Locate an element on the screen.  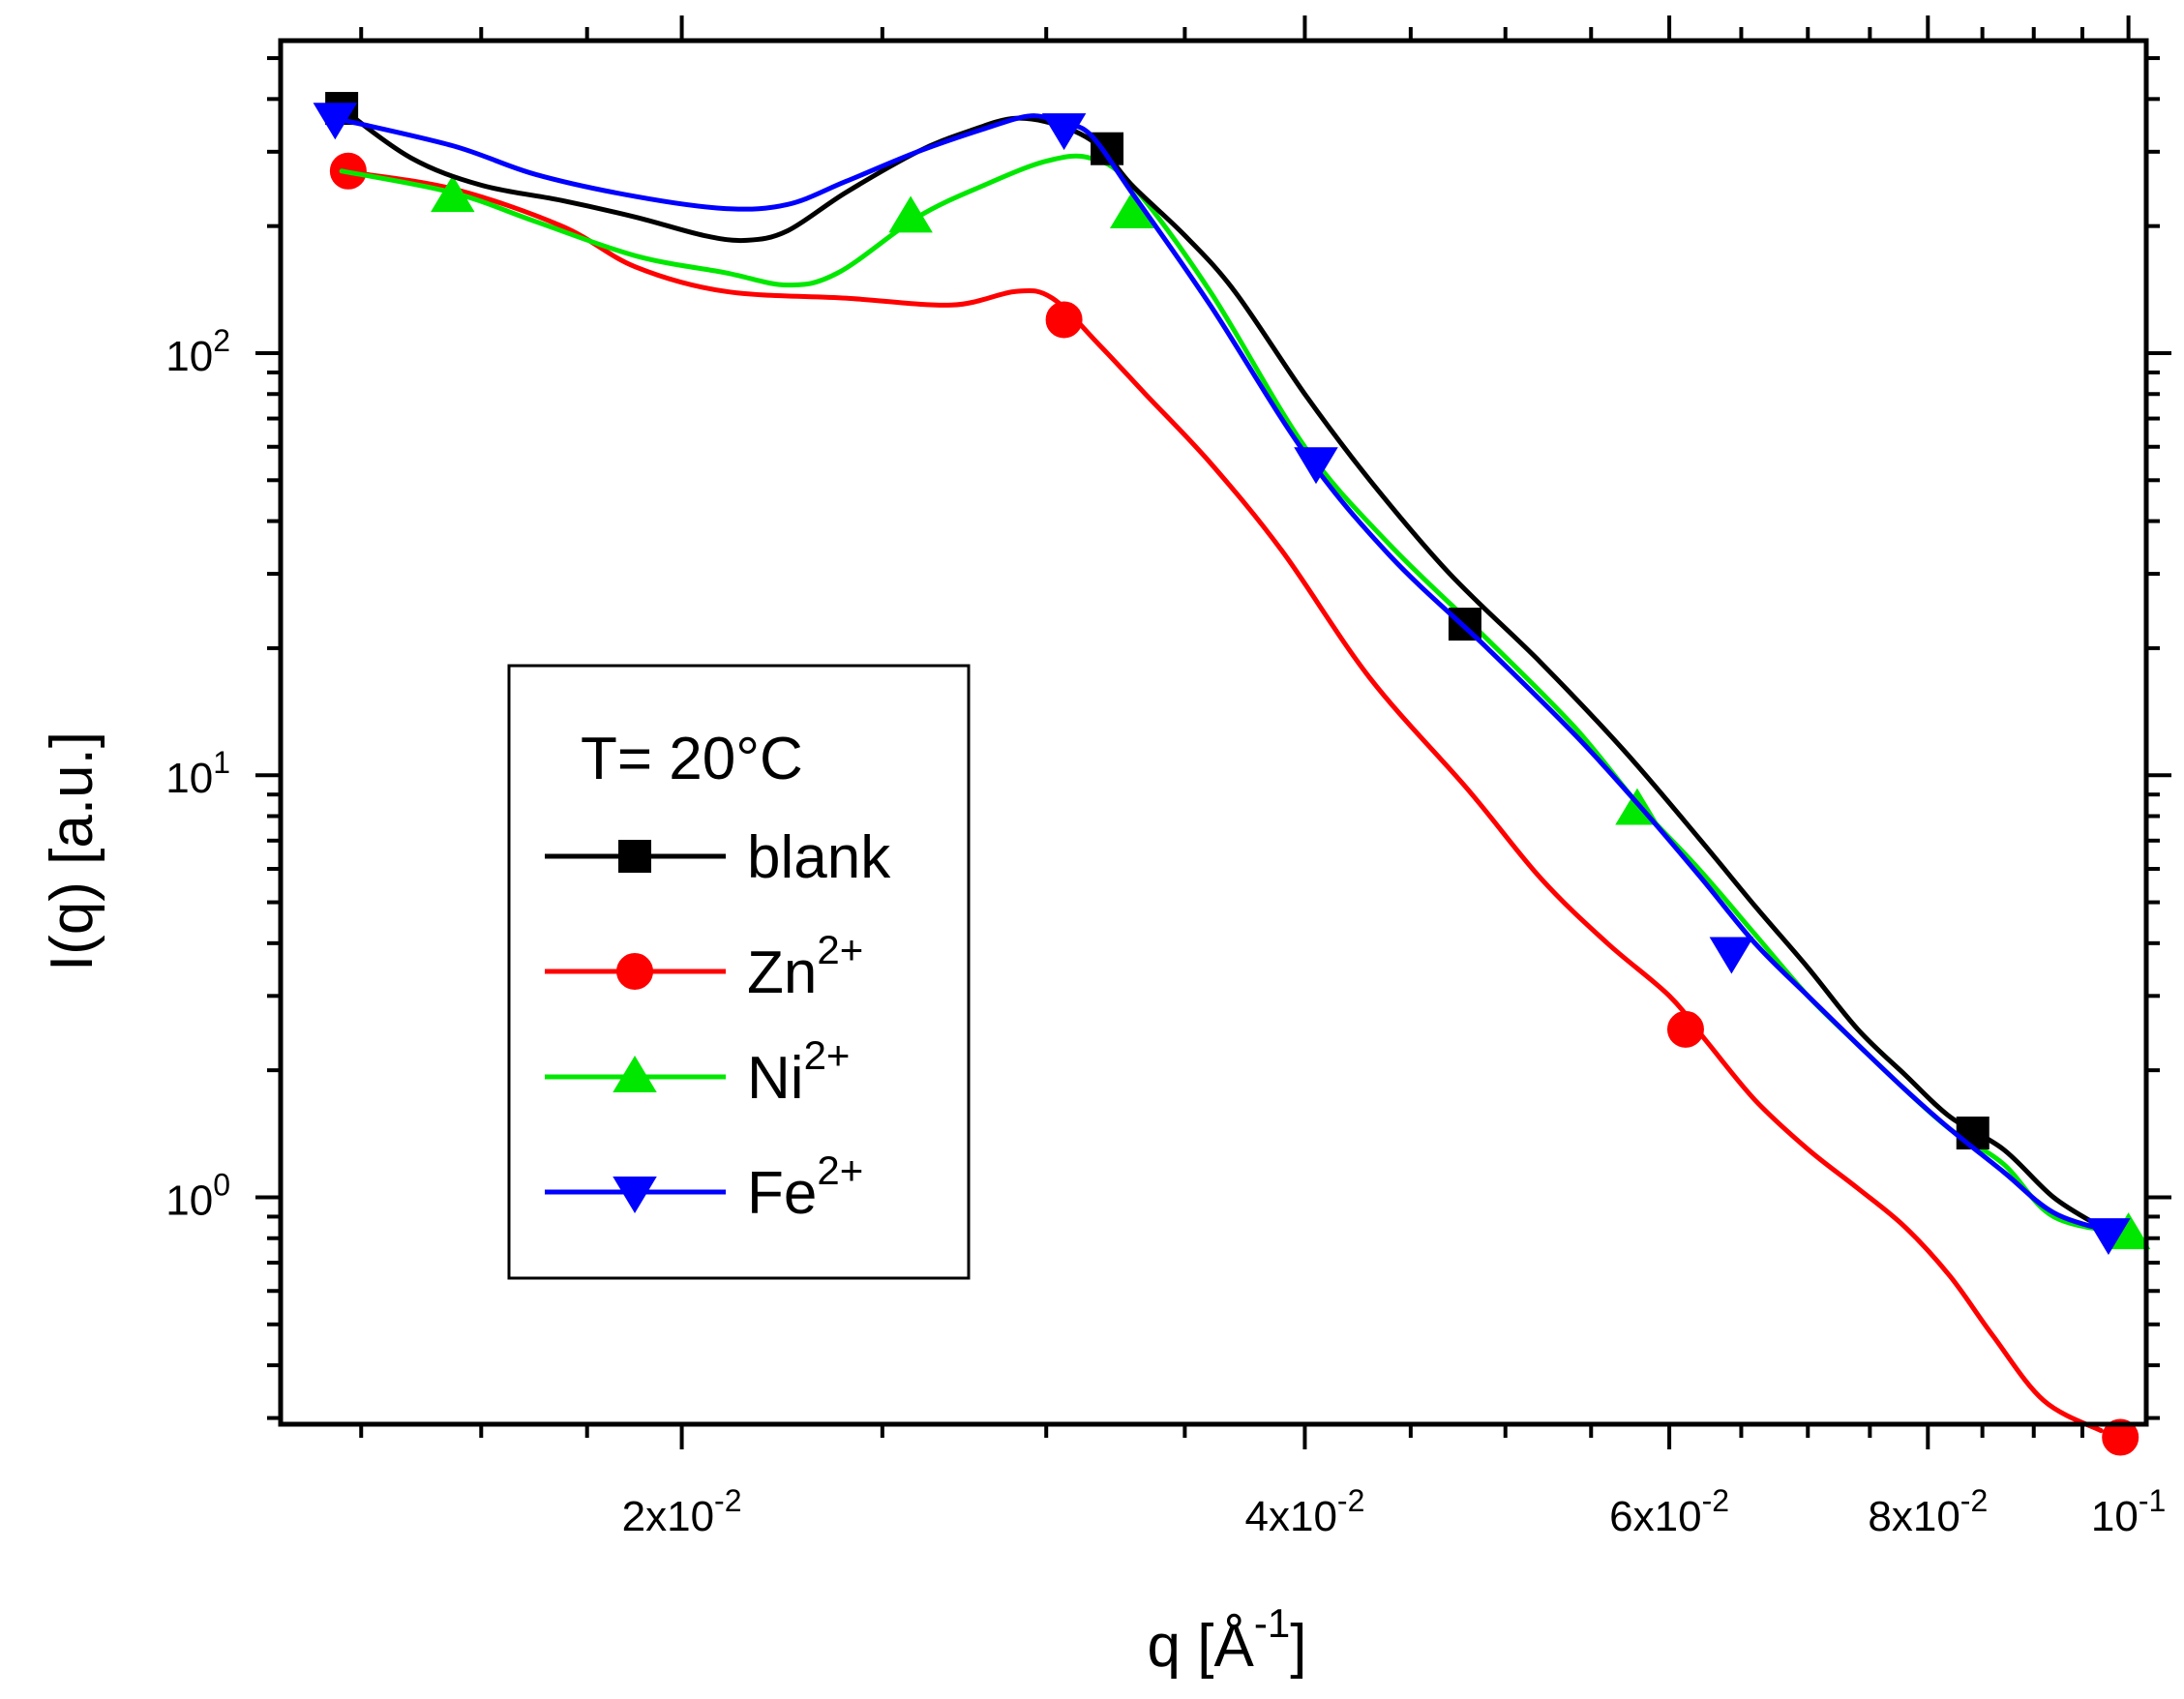
x-axis-title: q [Å-1] is located at coordinates (1227, 1640).